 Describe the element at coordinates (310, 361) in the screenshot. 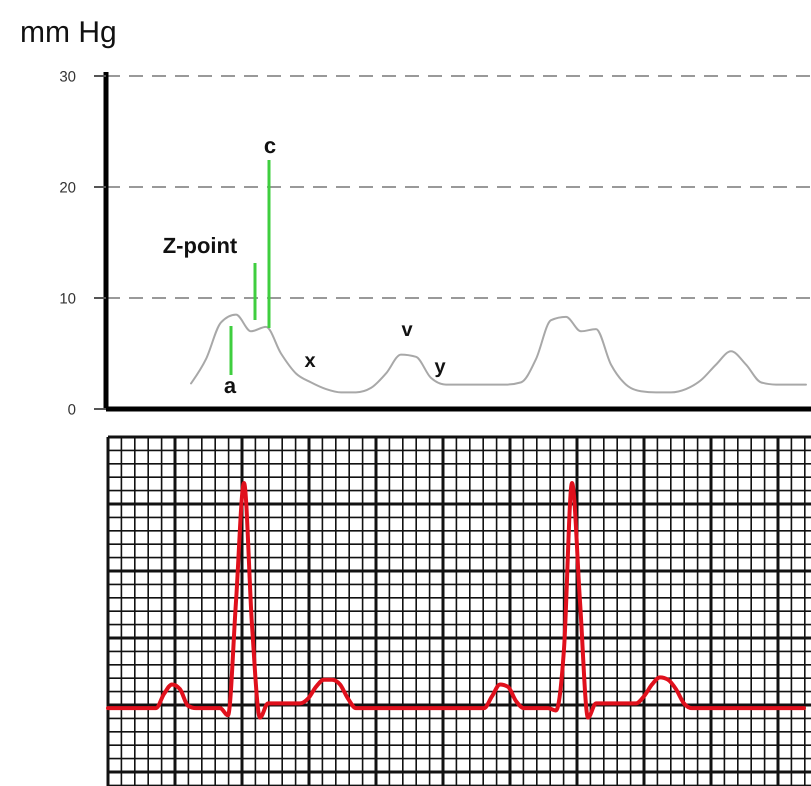

I see `annotation: x` at that location.